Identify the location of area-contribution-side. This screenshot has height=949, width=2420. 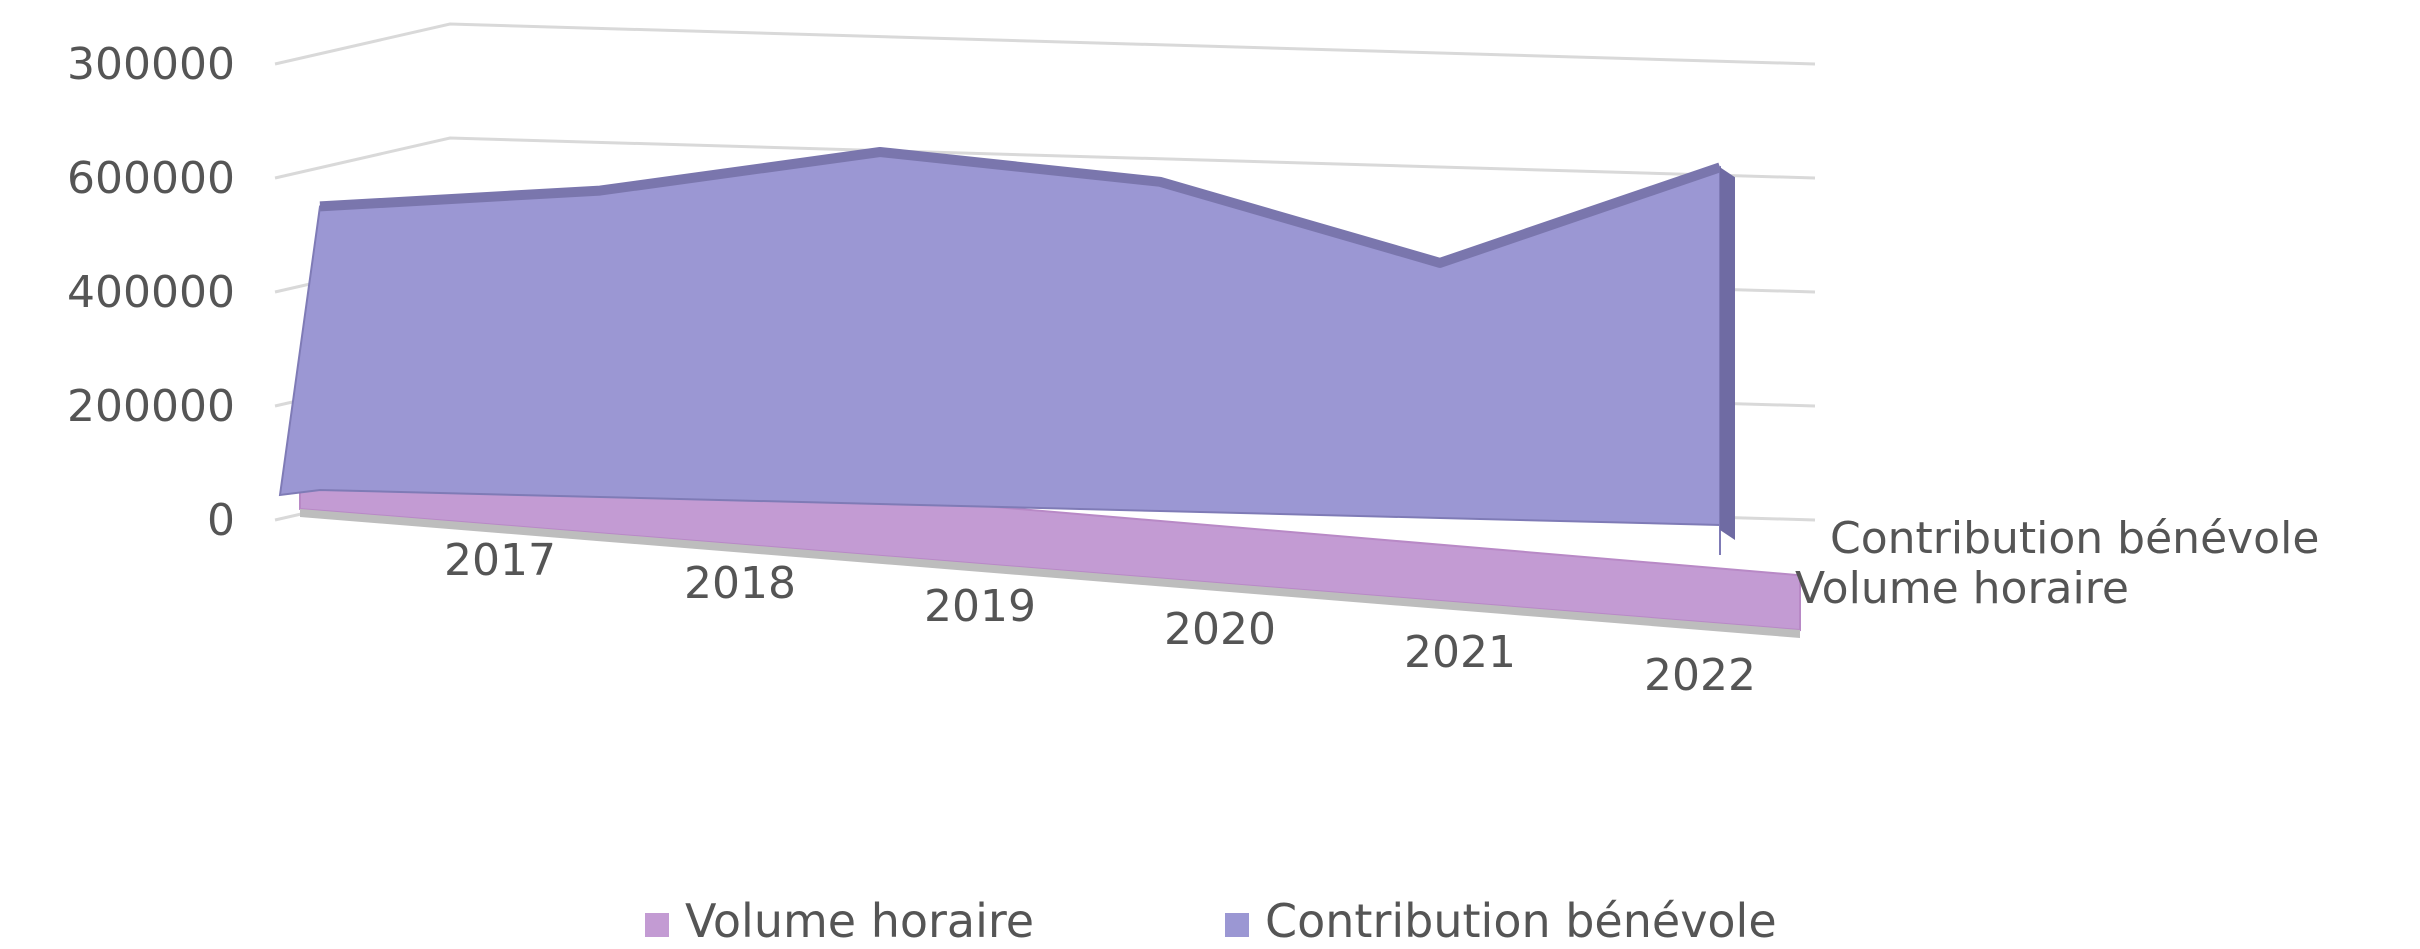
(1727, 354).